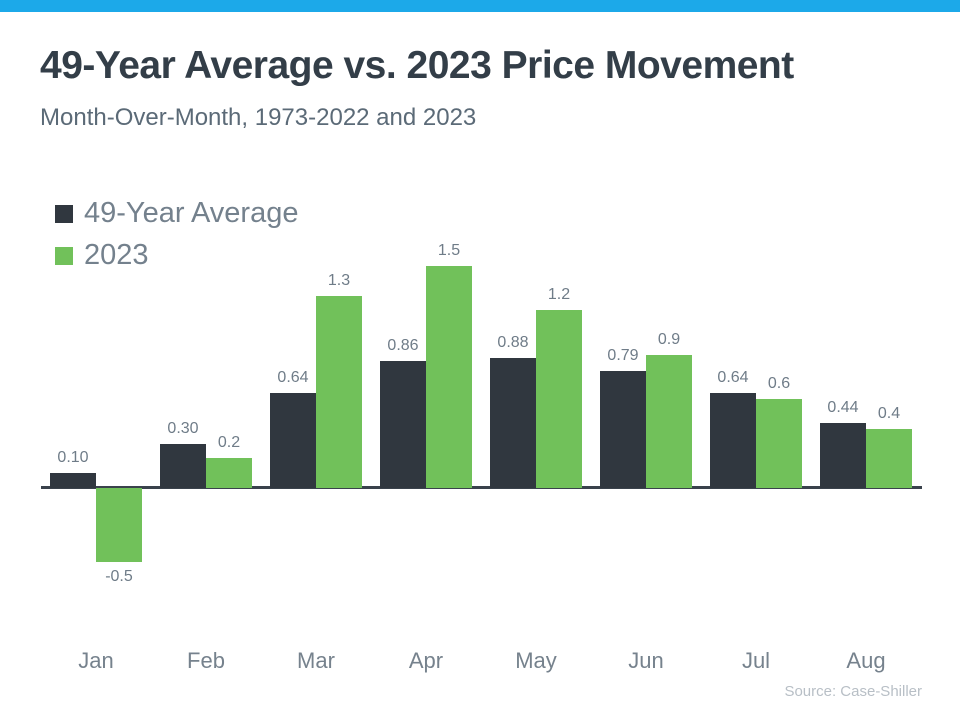 The image size is (960, 720). Describe the element at coordinates (623, 355) in the screenshot. I see `value-label-avg-jun: 0.79` at that location.